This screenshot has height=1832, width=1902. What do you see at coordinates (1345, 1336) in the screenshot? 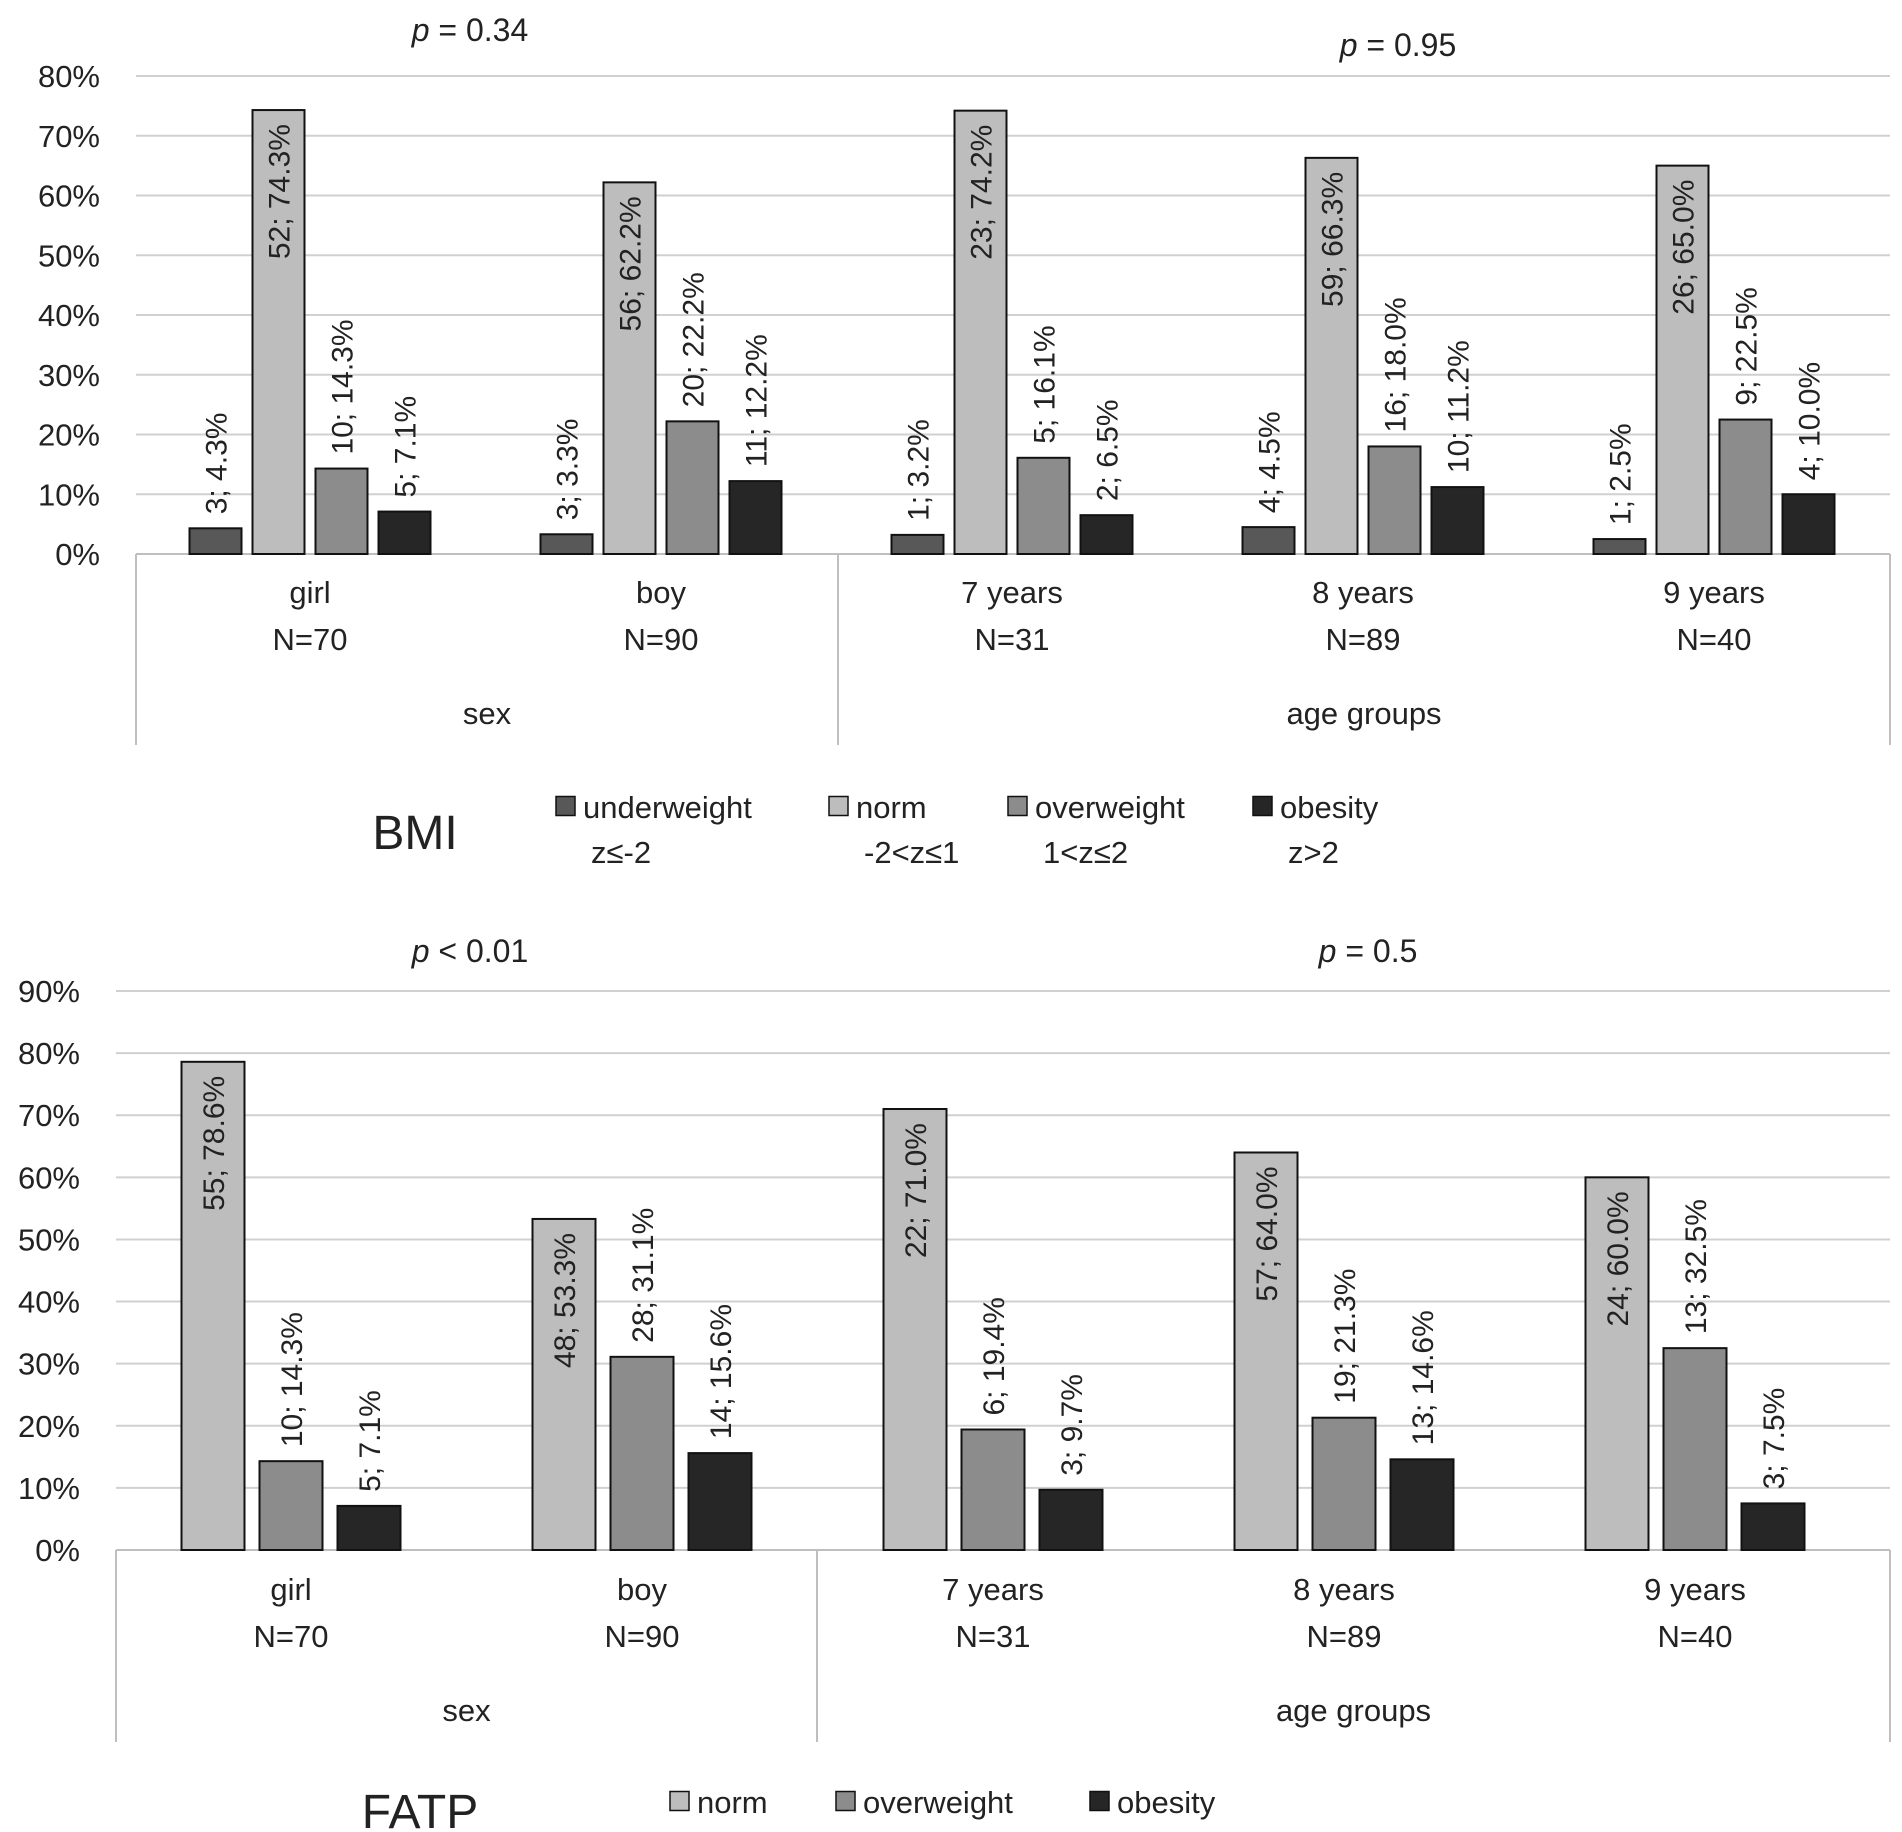
I see `data-label: 19; 21.3%` at bounding box center [1345, 1336].